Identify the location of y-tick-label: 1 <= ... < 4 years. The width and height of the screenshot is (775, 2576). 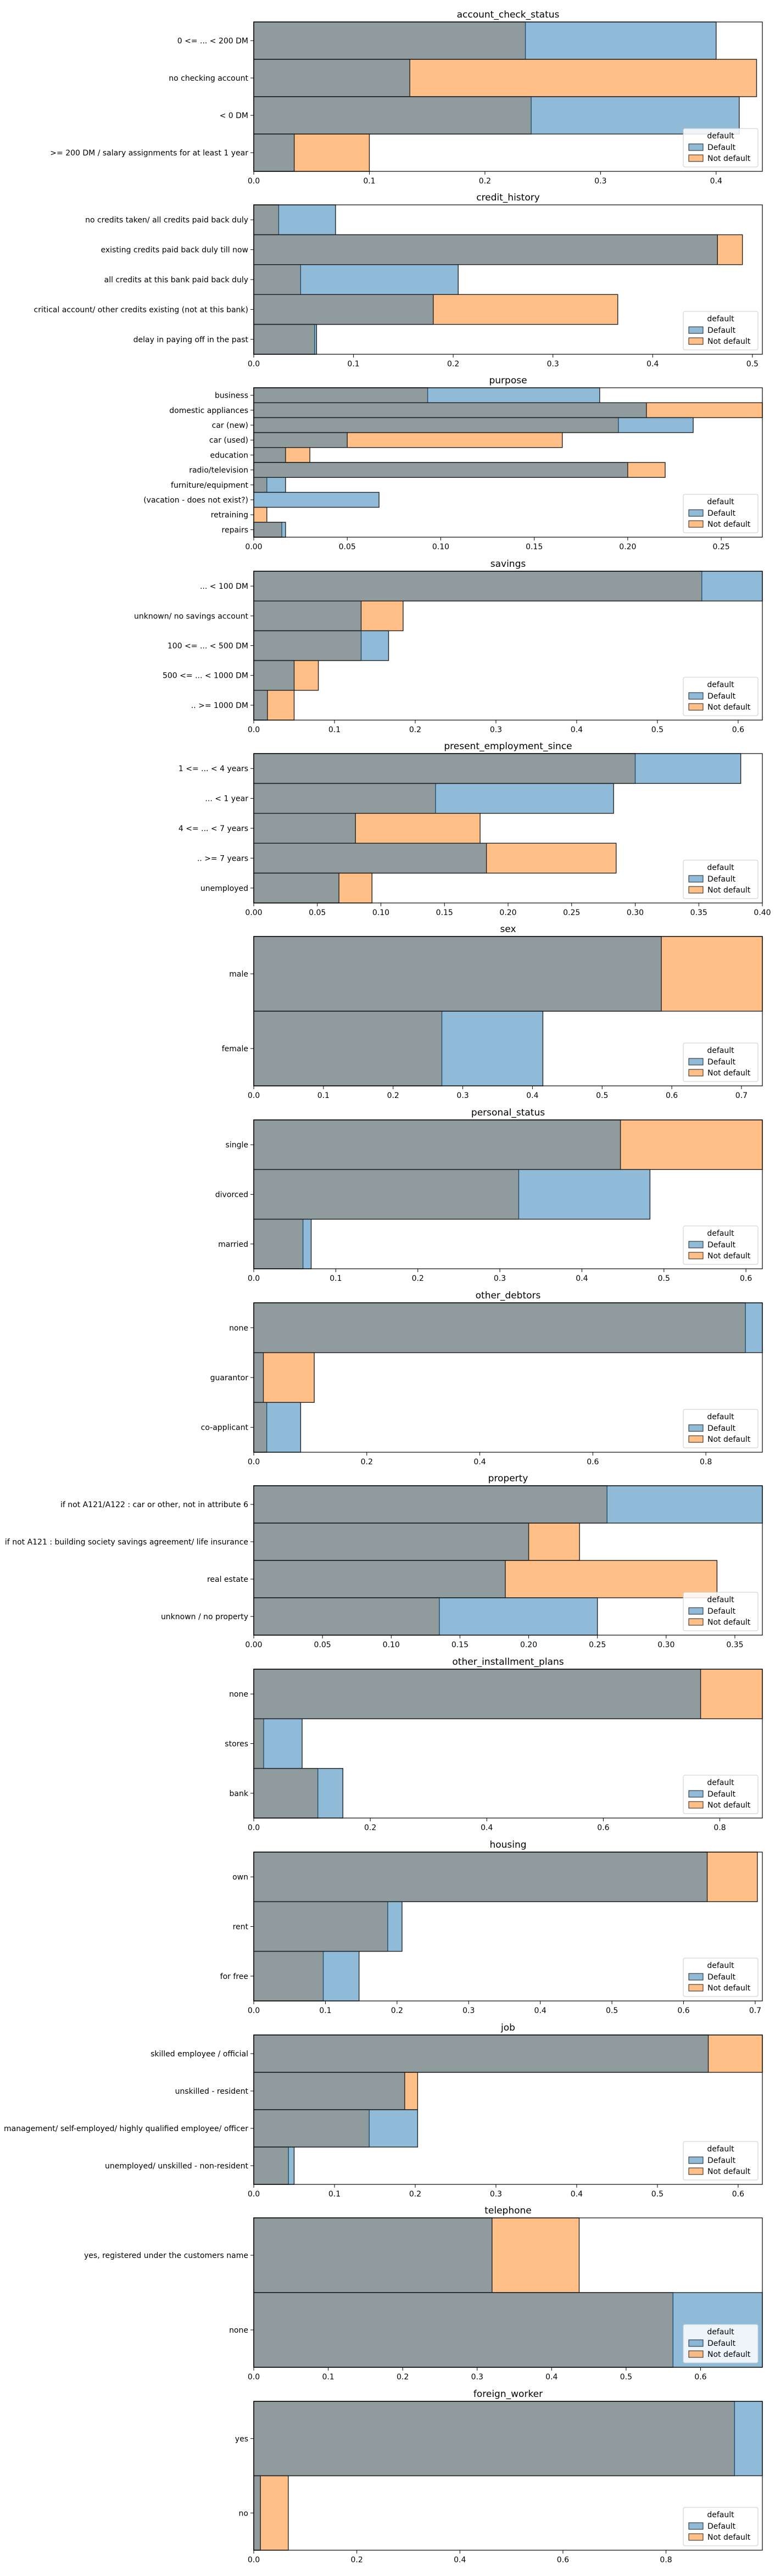
(213, 769).